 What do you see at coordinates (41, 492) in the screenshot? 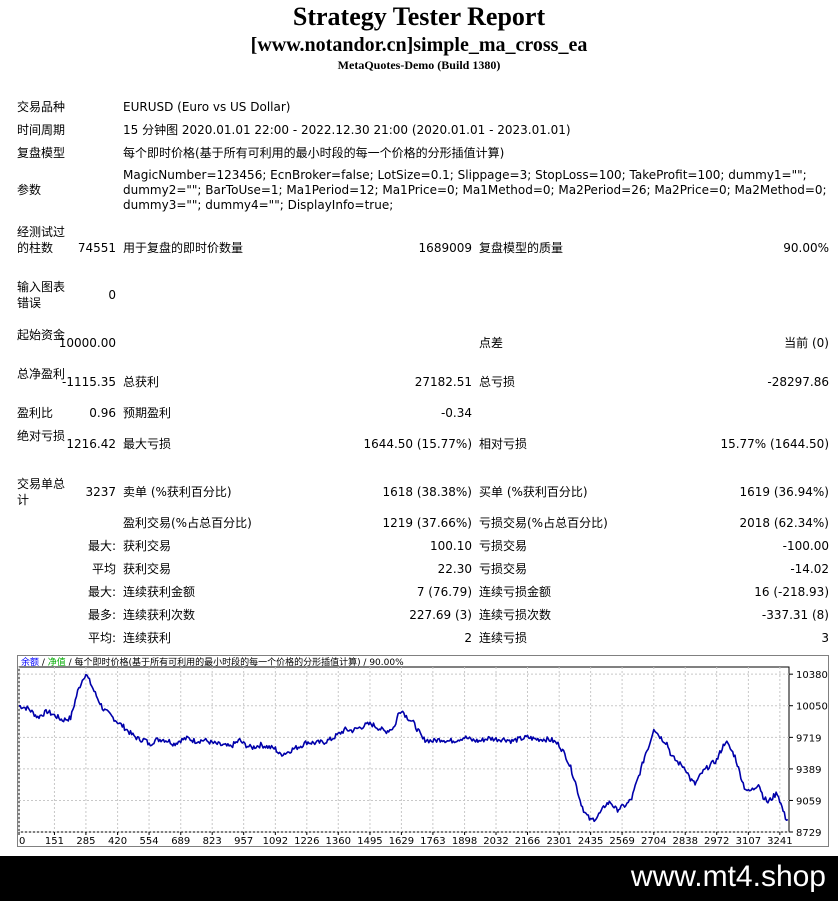
I see `total-trades-label: 交易单总计` at bounding box center [41, 492].